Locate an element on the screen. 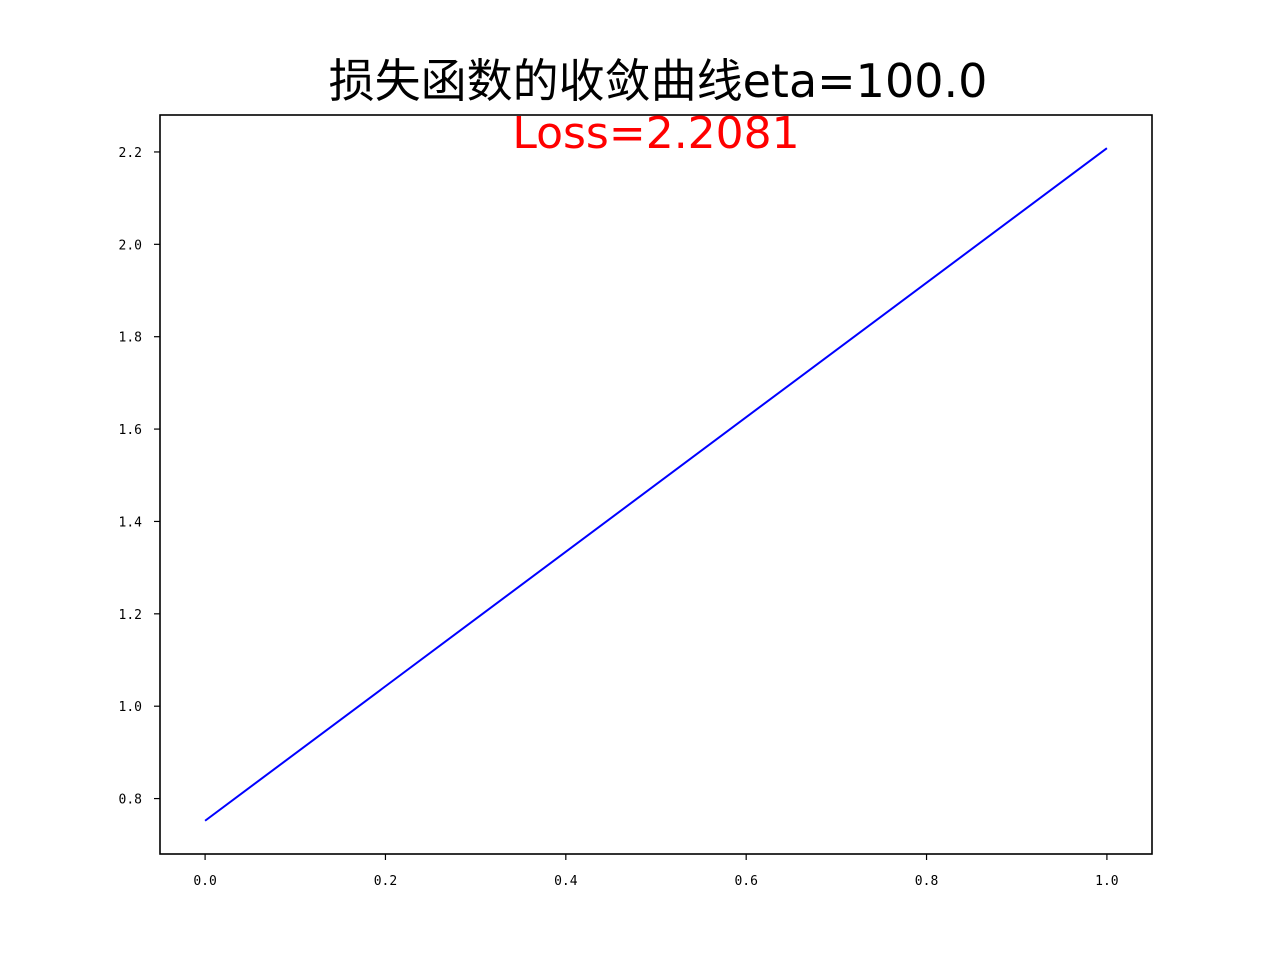  y-tick-label-3: 1.4 is located at coordinates (131, 522).